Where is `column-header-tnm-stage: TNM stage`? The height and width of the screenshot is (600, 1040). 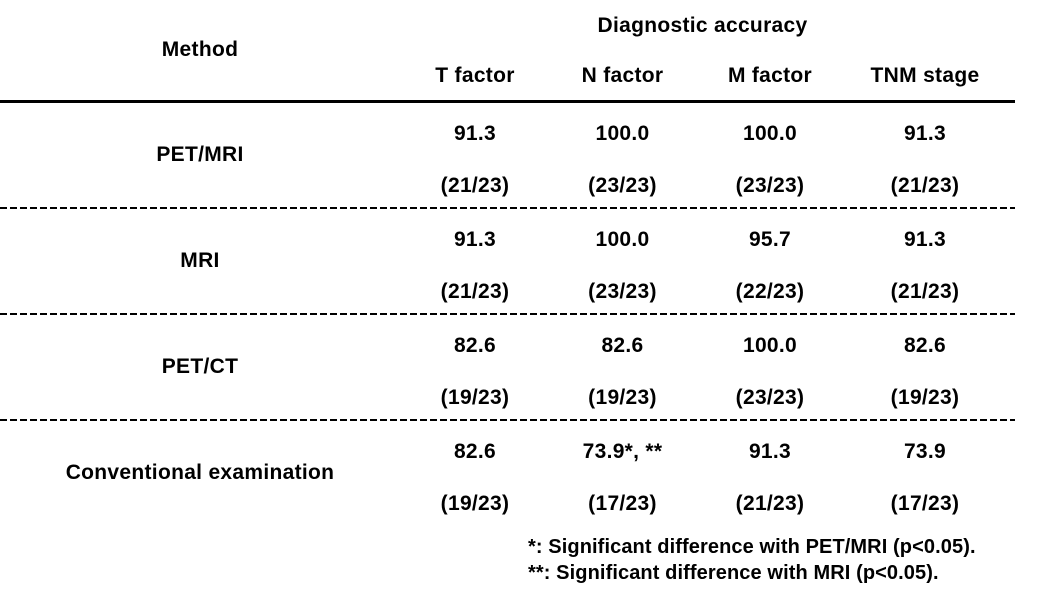
column-header-tnm-stage: TNM stage is located at coordinates (925, 75).